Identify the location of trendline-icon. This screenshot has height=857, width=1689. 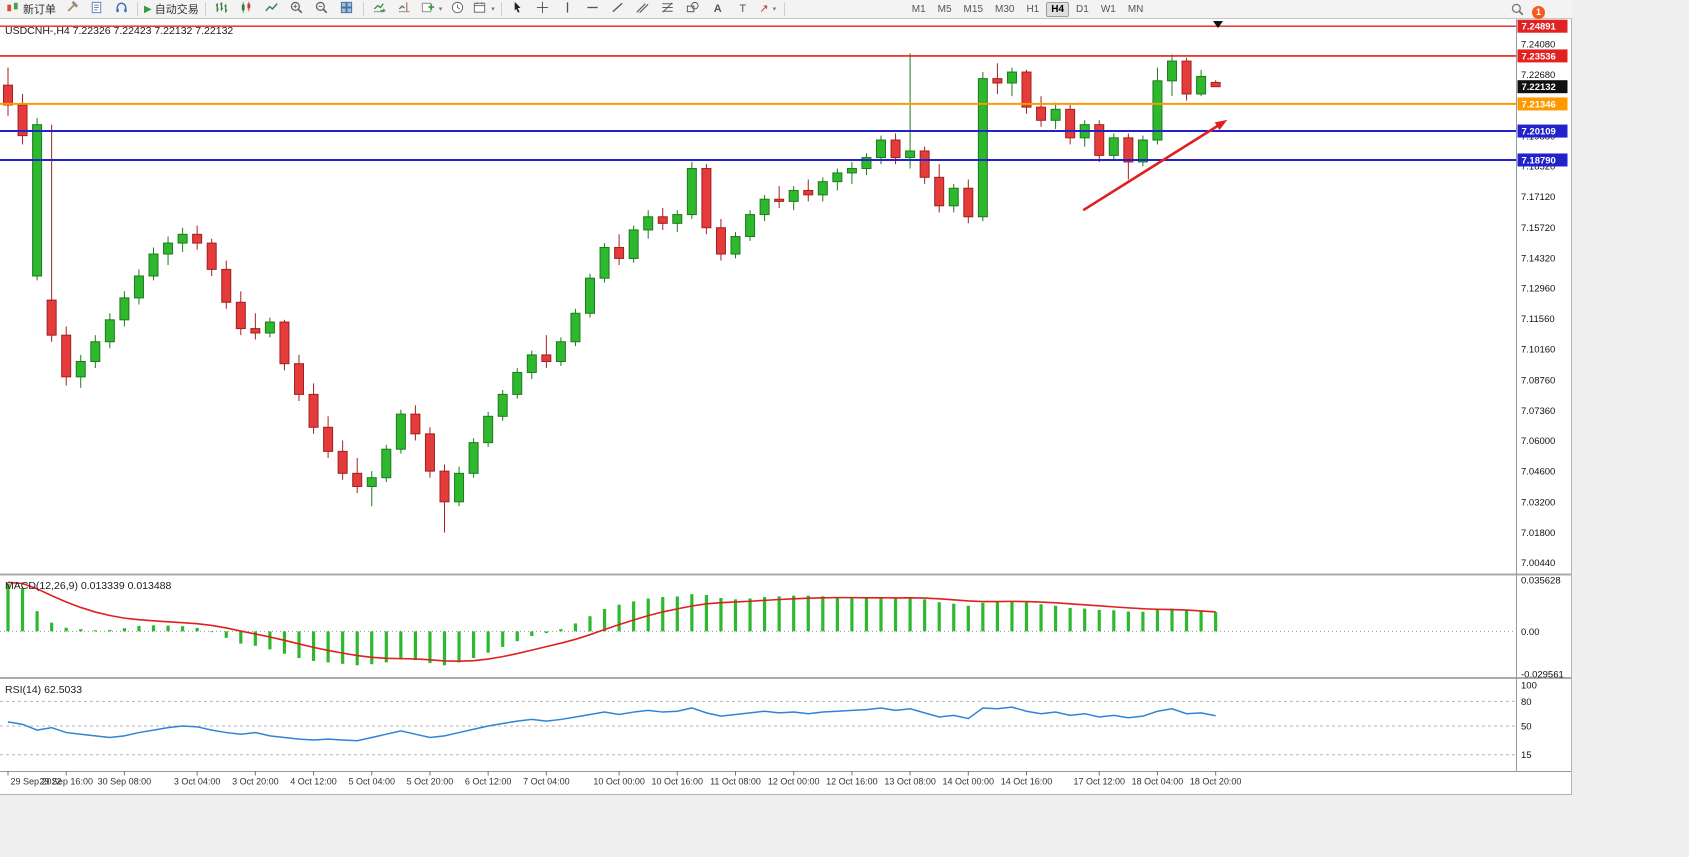
(617, 9).